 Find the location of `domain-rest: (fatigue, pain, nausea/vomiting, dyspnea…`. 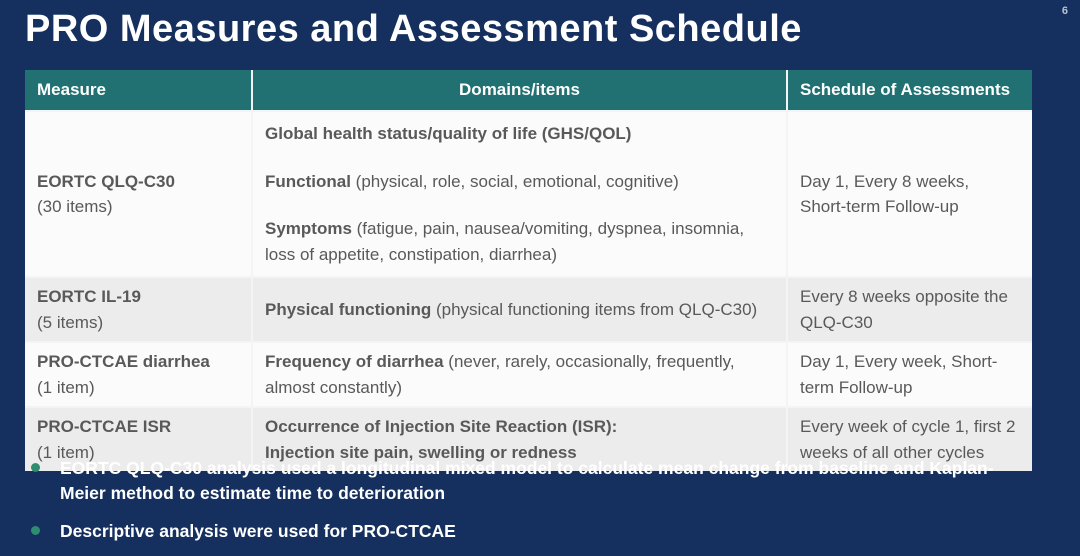

domain-rest: (fatigue, pain, nausea/vomiting, dyspnea… is located at coordinates (505, 241).